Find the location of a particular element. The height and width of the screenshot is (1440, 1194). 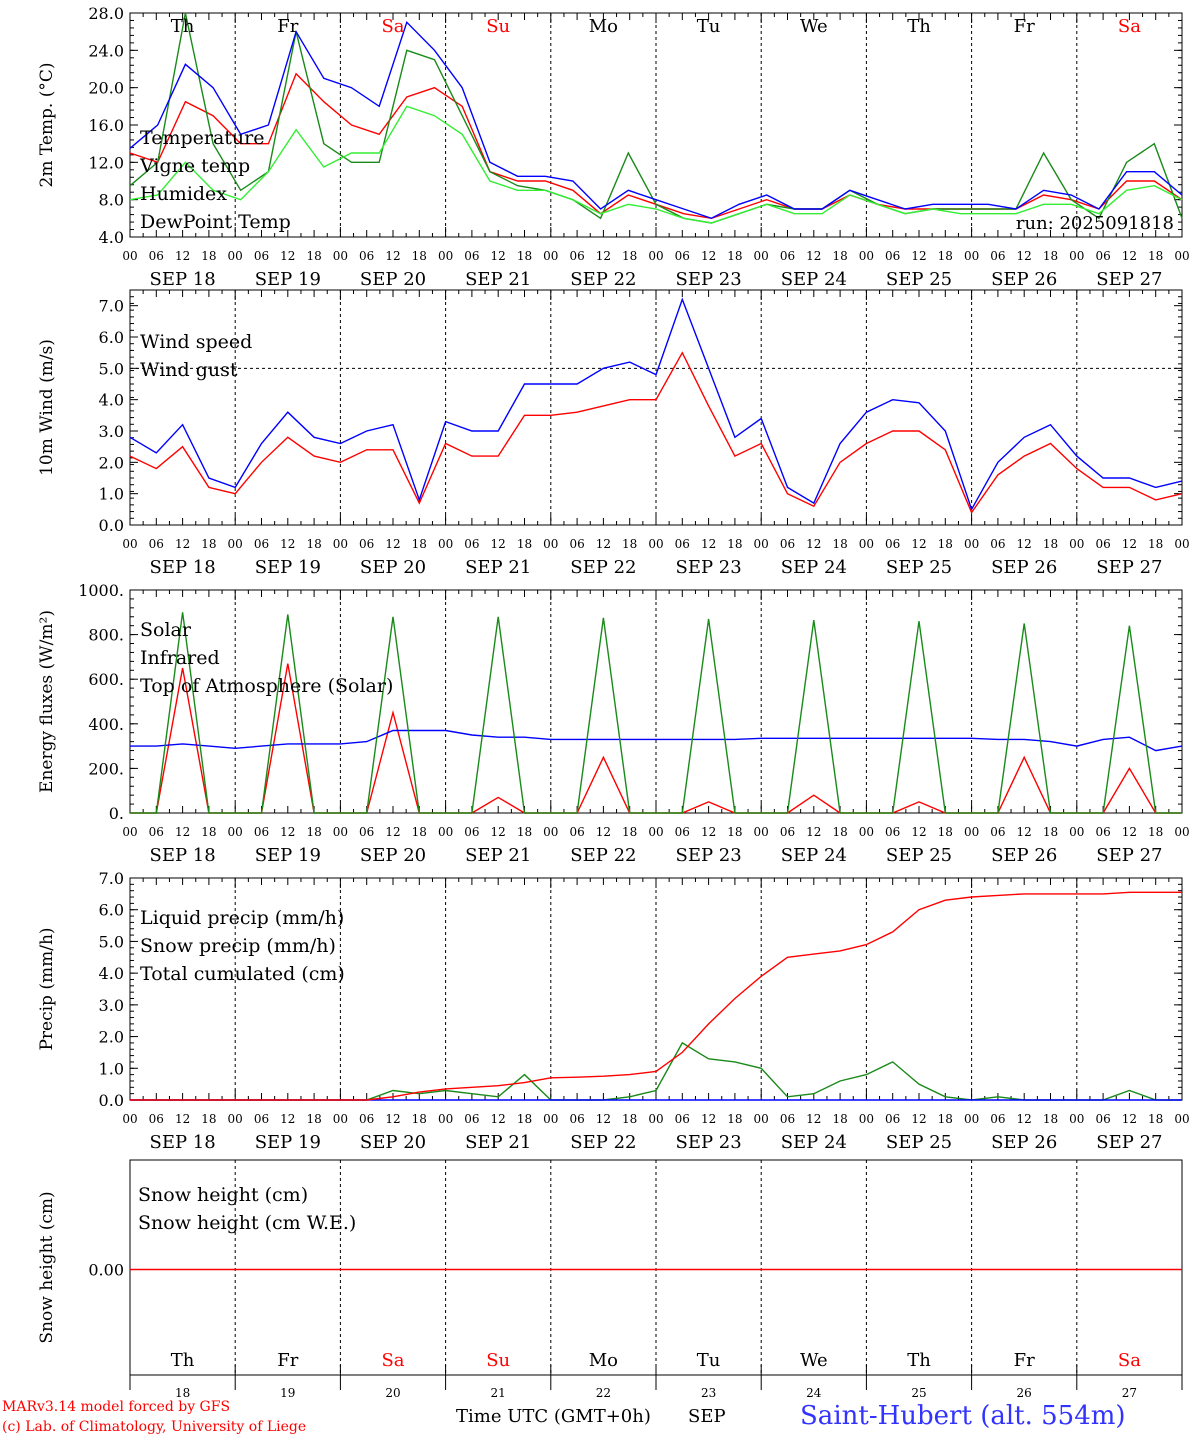

y-tick-label: 28.0 is located at coordinates (106, 13).